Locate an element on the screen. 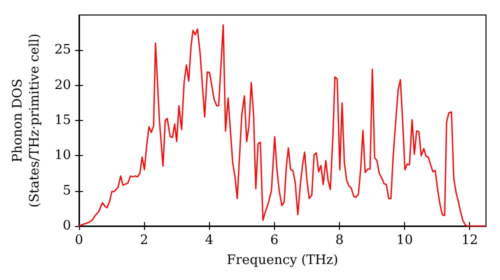  y-axis-title: Phonon DOS (States/THz·primitive cell) is located at coordinates (26, 120).